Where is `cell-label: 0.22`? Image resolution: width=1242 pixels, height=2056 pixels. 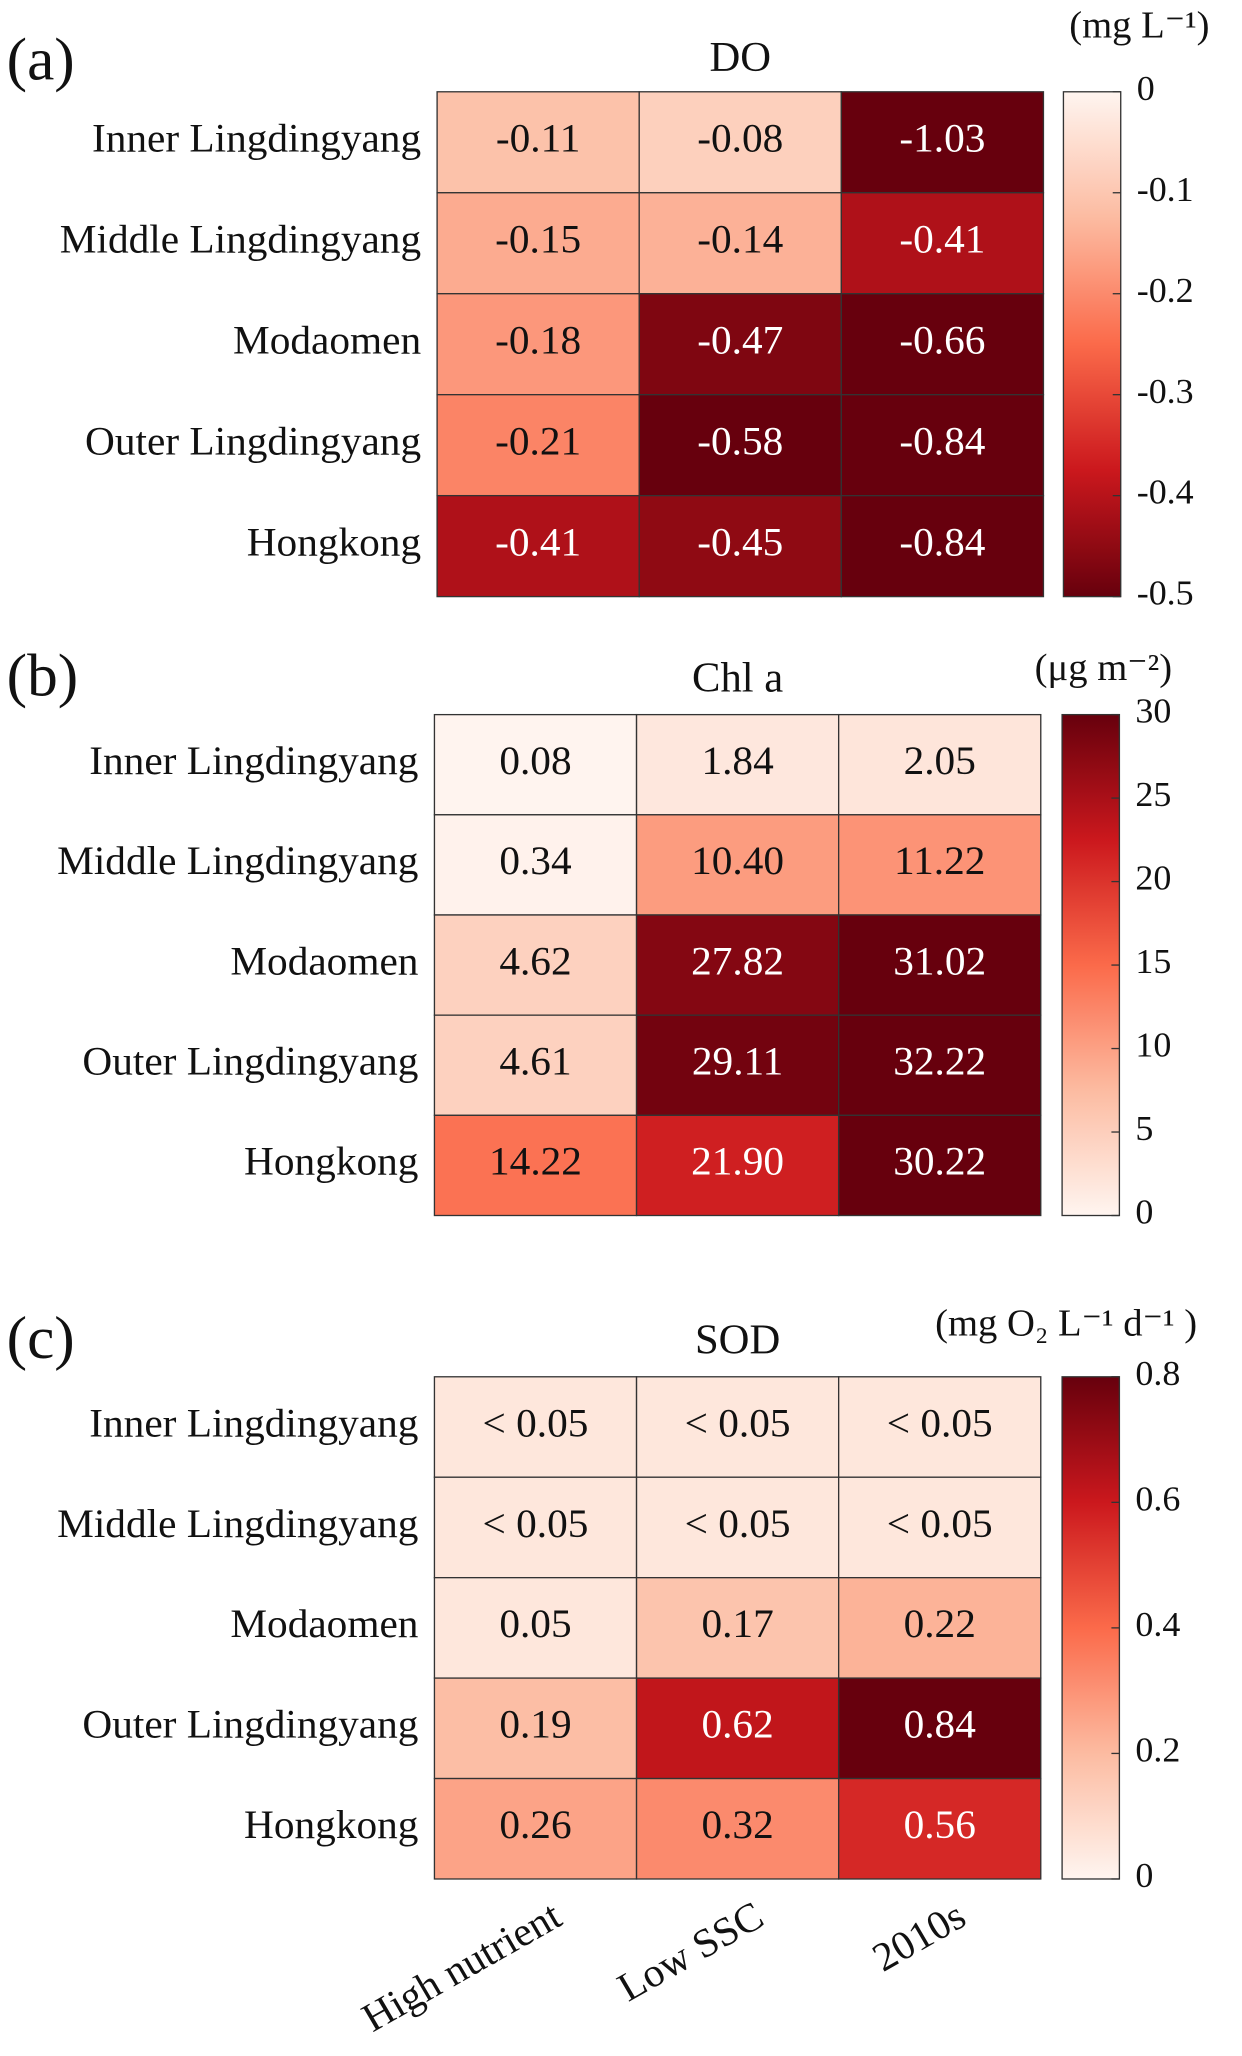 cell-label: 0.22 is located at coordinates (940, 1624).